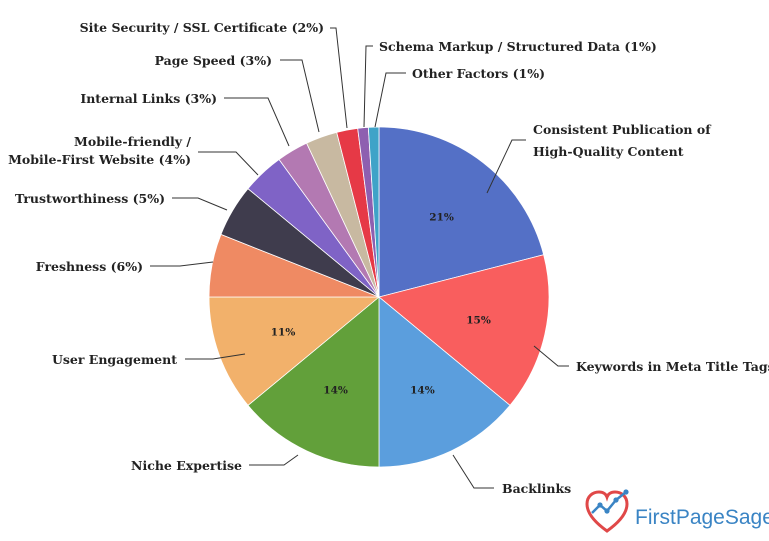  I want to click on slice-label: Keywords in Meta Title Tags, so click(672, 366).